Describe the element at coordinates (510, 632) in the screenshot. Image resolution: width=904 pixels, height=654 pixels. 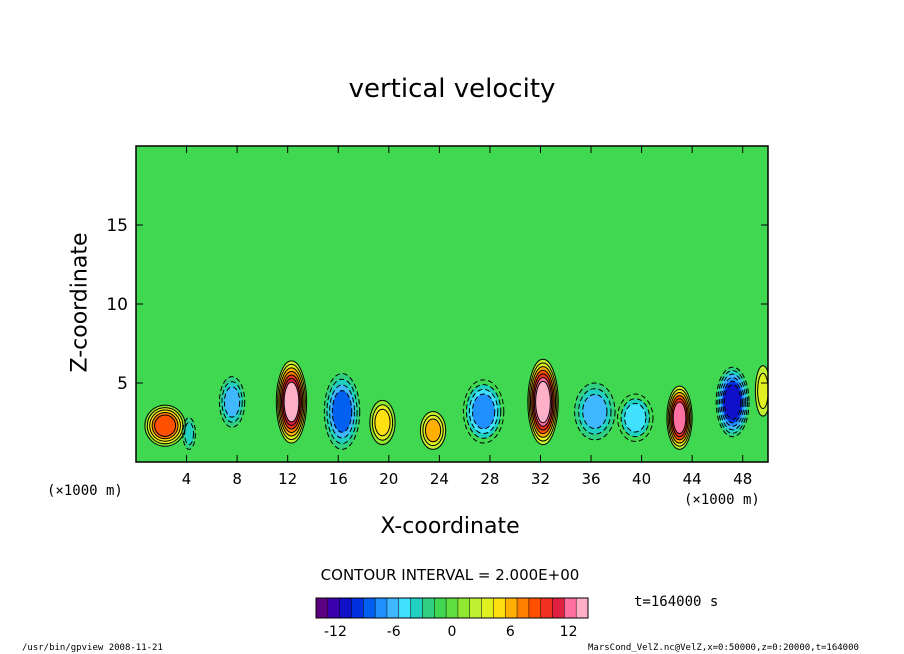
I see `colorbar-tick-label: 6` at that location.